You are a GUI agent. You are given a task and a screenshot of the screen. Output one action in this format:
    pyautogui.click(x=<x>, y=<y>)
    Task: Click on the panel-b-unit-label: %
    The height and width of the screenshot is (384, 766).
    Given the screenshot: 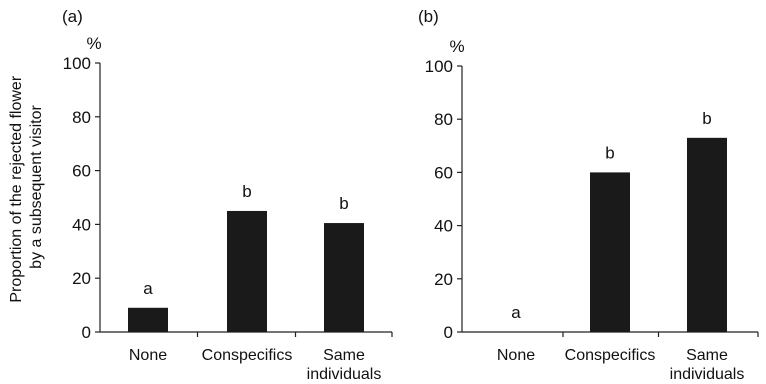 What is the action you would take?
    pyautogui.click(x=456, y=46)
    